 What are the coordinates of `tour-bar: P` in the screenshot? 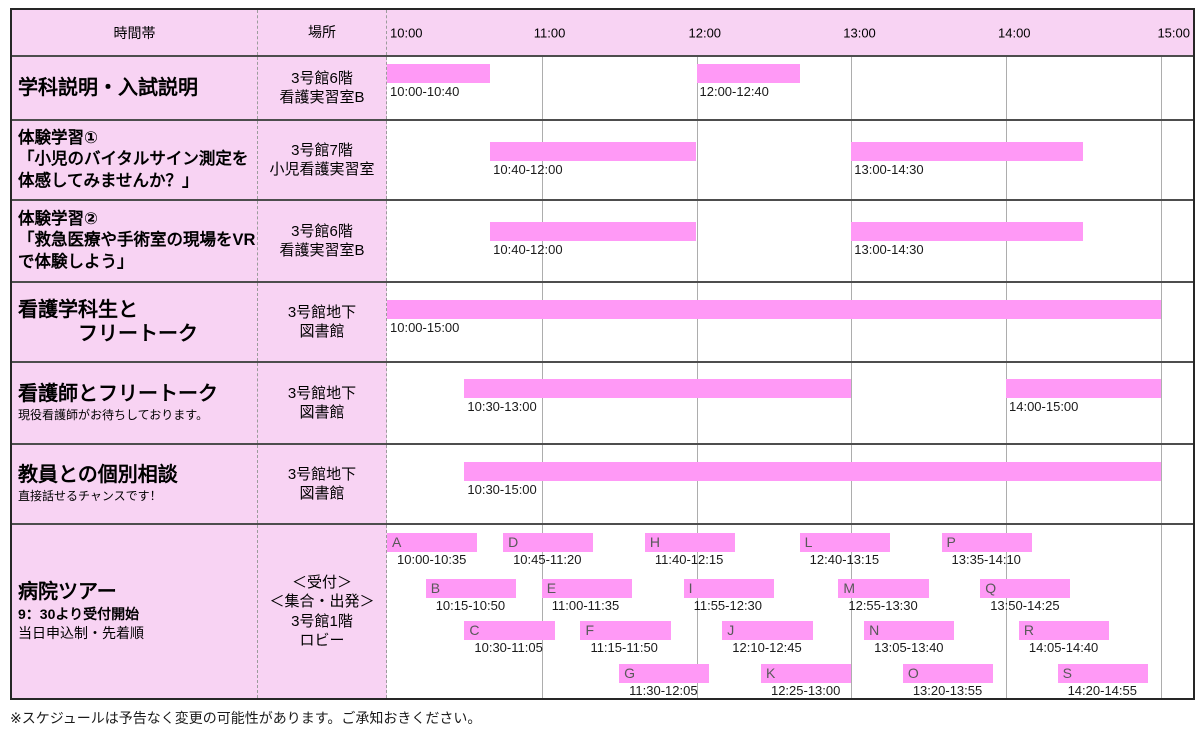 It's located at (986, 542).